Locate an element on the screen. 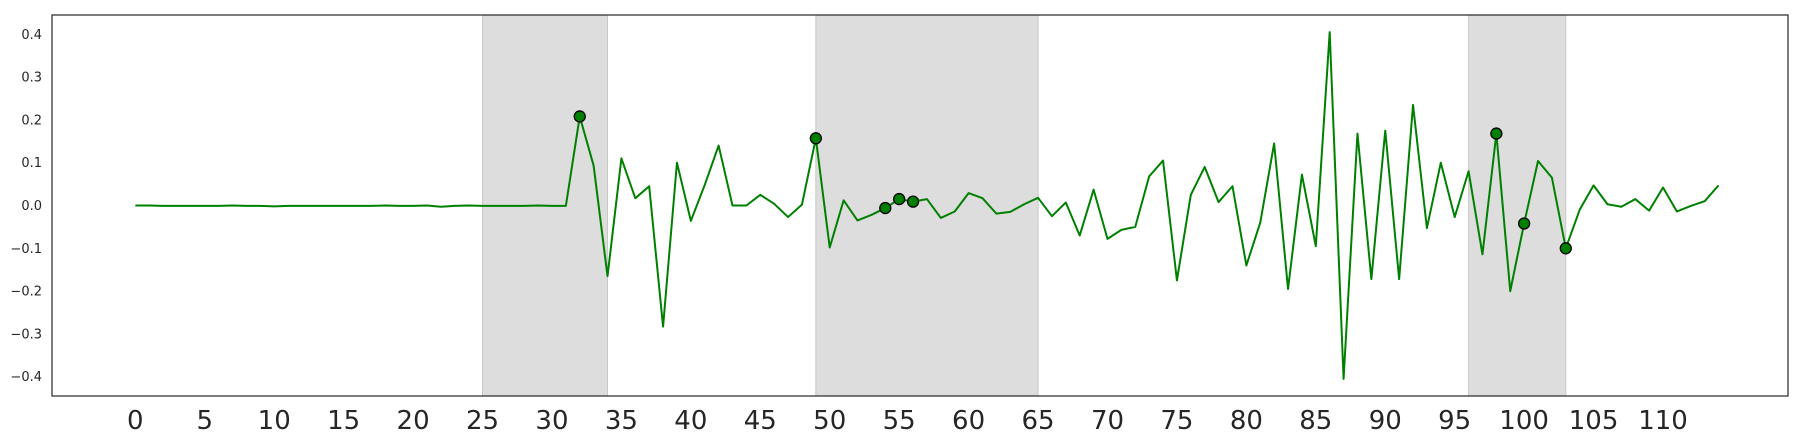 This screenshot has width=1800, height=446. x-tick-label: 10 is located at coordinates (274, 421).